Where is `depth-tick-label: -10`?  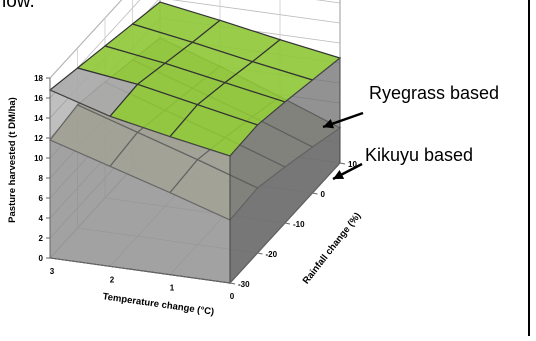
depth-tick-label: -10 is located at coordinates (299, 224).